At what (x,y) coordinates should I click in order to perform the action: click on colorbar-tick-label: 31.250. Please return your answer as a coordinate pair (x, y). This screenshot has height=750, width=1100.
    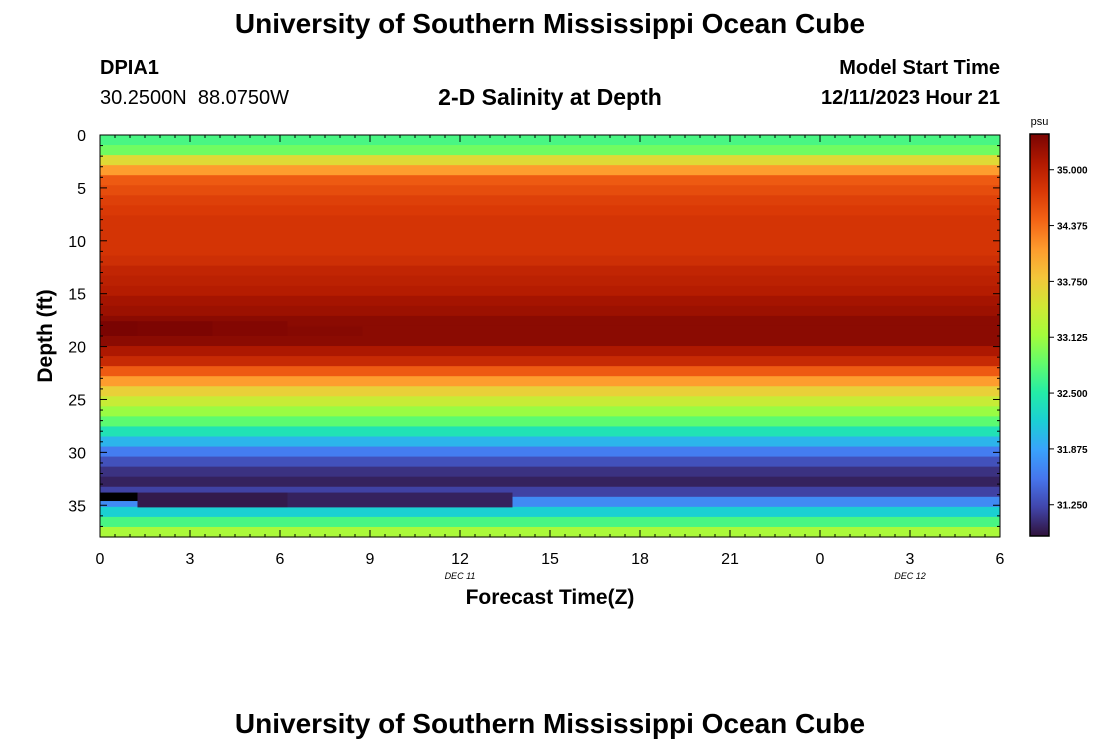
    Looking at the image, I should click on (1072, 506).